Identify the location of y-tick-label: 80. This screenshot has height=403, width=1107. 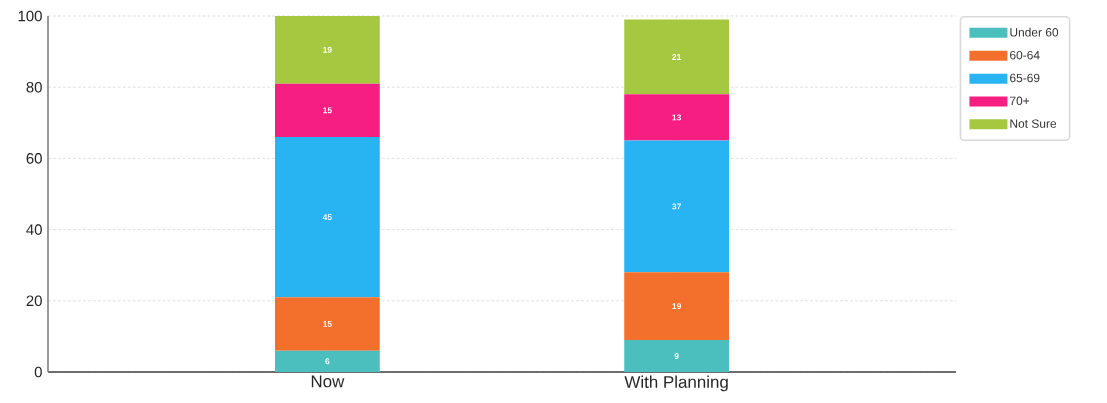
(34, 87).